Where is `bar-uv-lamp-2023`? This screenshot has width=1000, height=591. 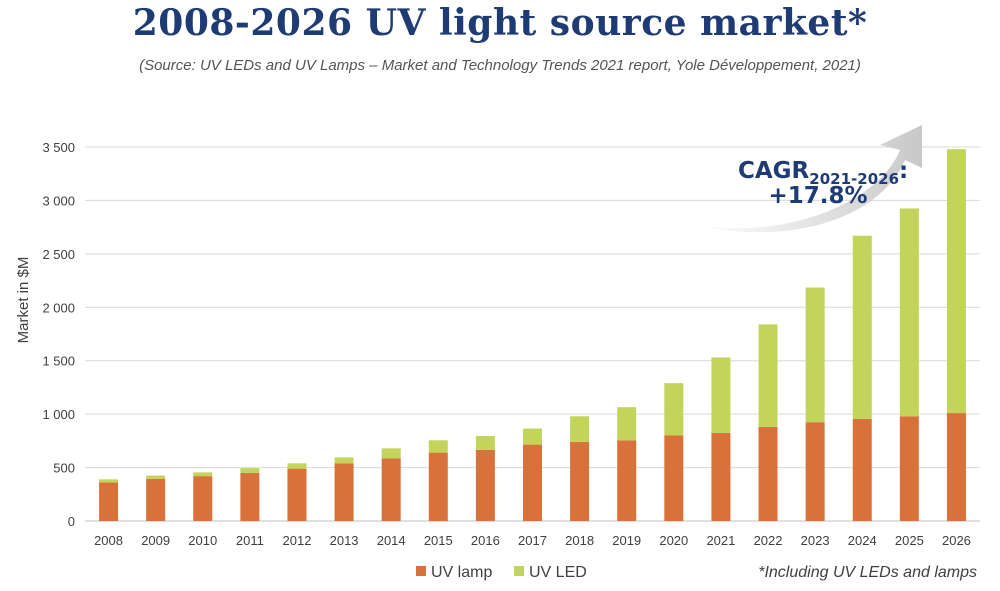 bar-uv-lamp-2023 is located at coordinates (815, 471).